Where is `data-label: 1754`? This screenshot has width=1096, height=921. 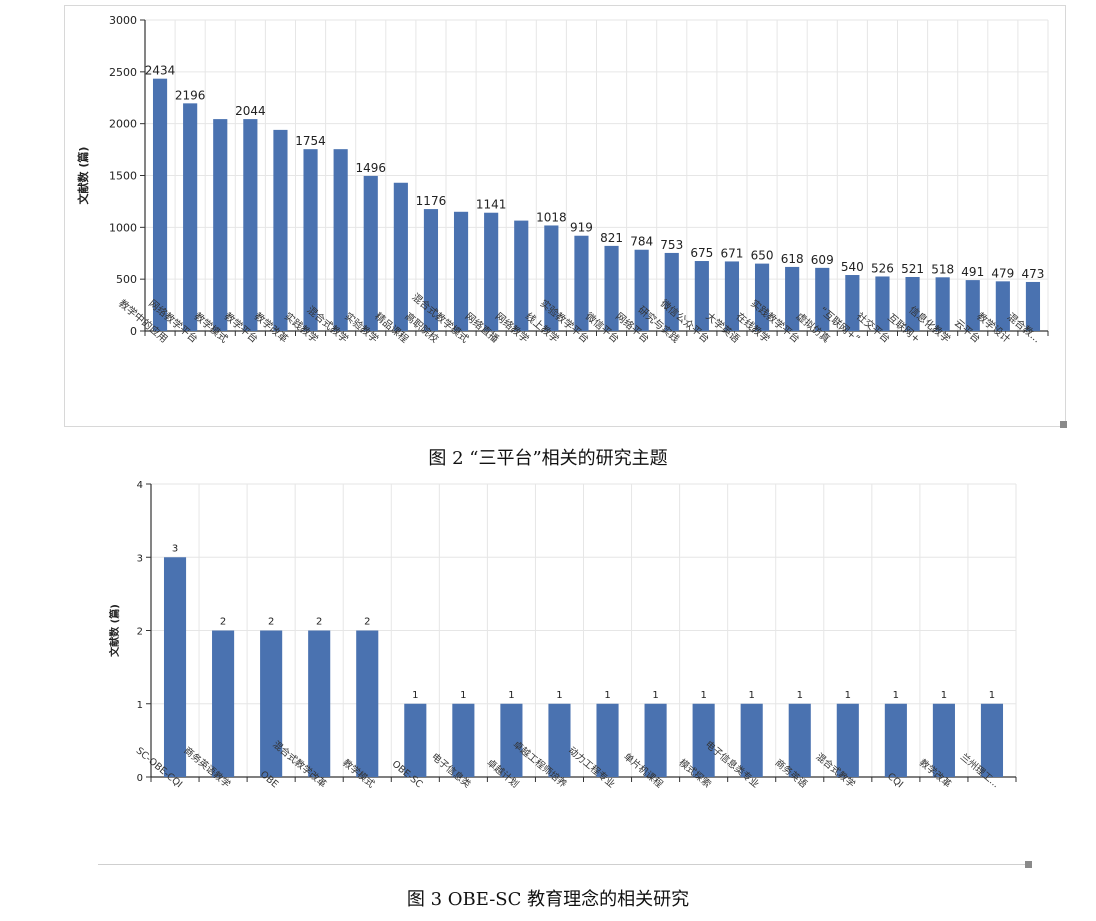
data-label: 1754 is located at coordinates (310, 141).